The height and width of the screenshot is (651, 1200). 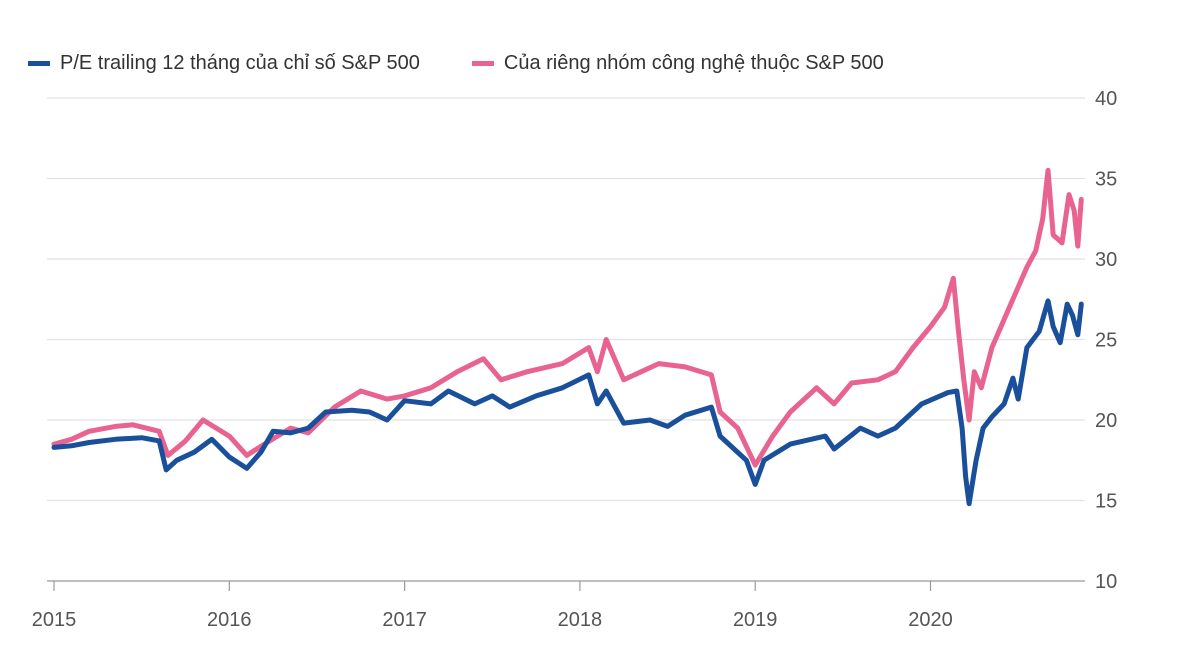 What do you see at coordinates (1106, 260) in the screenshot?
I see `y-tick-label: 30` at bounding box center [1106, 260].